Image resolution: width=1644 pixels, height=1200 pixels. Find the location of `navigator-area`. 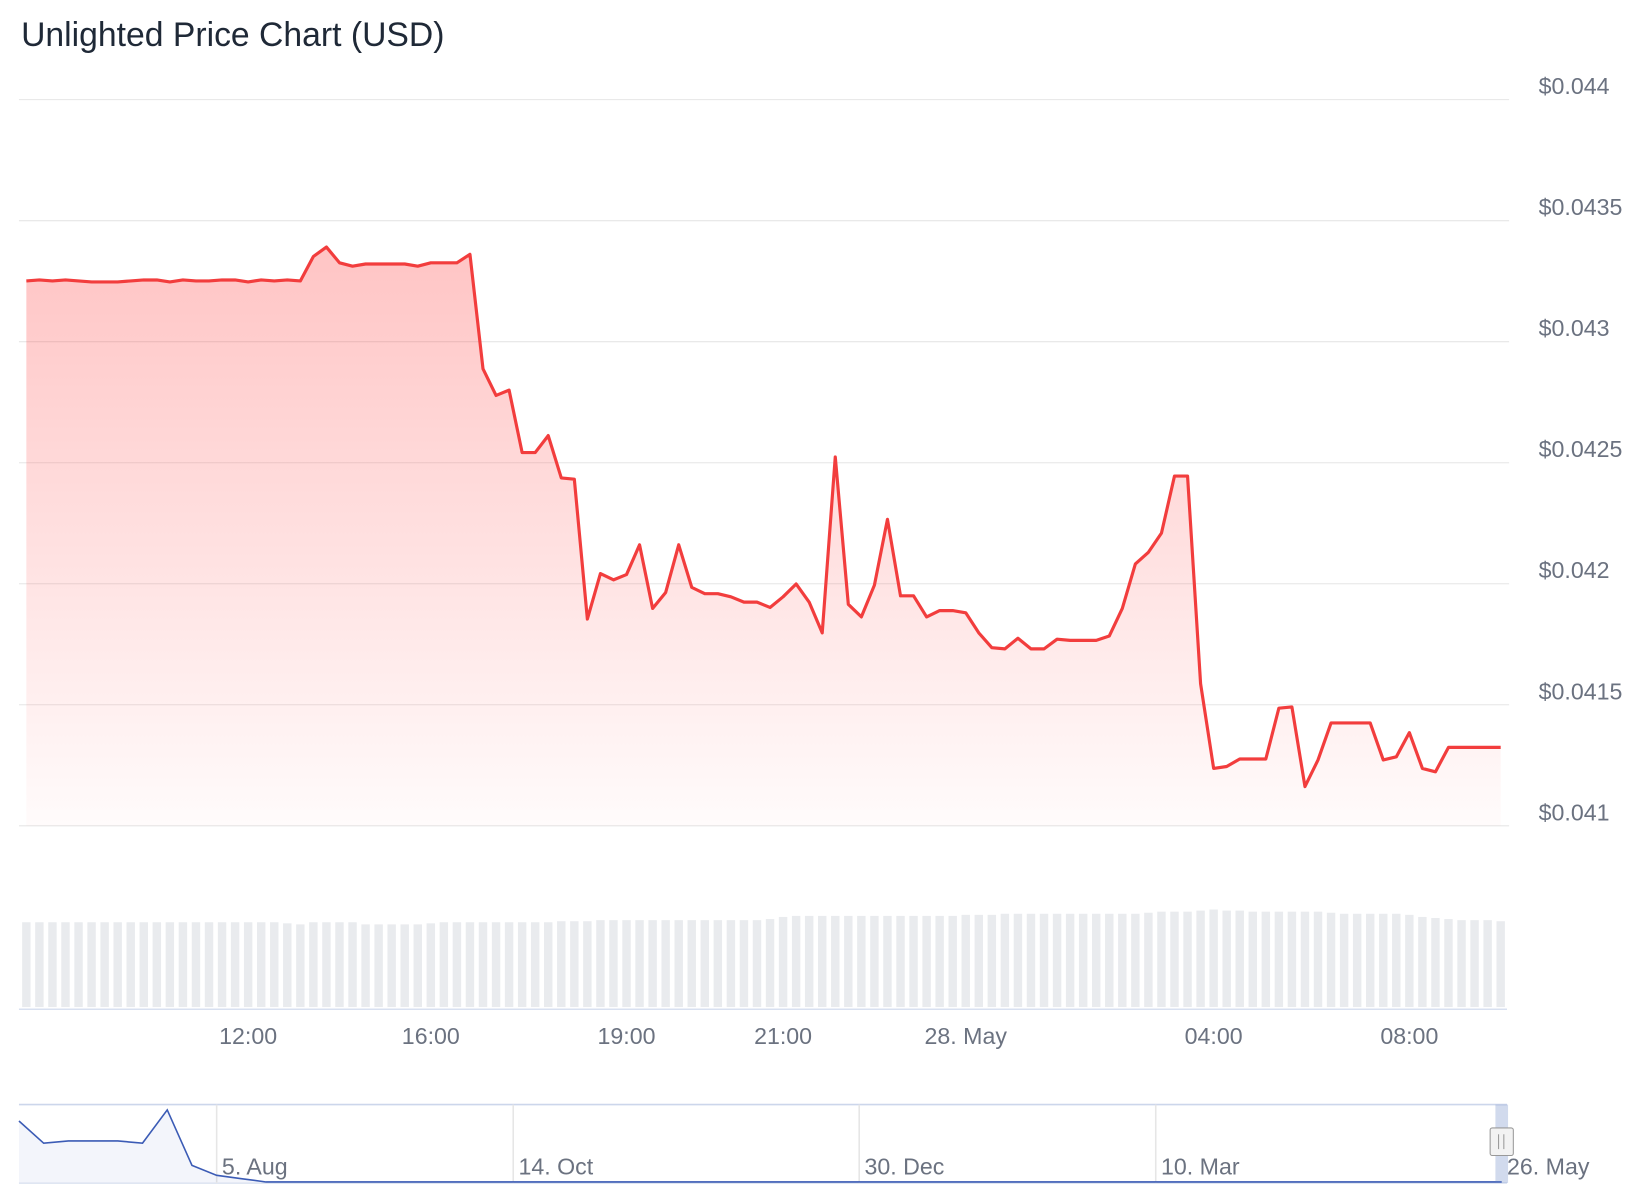

navigator-area is located at coordinates (760, 1145).